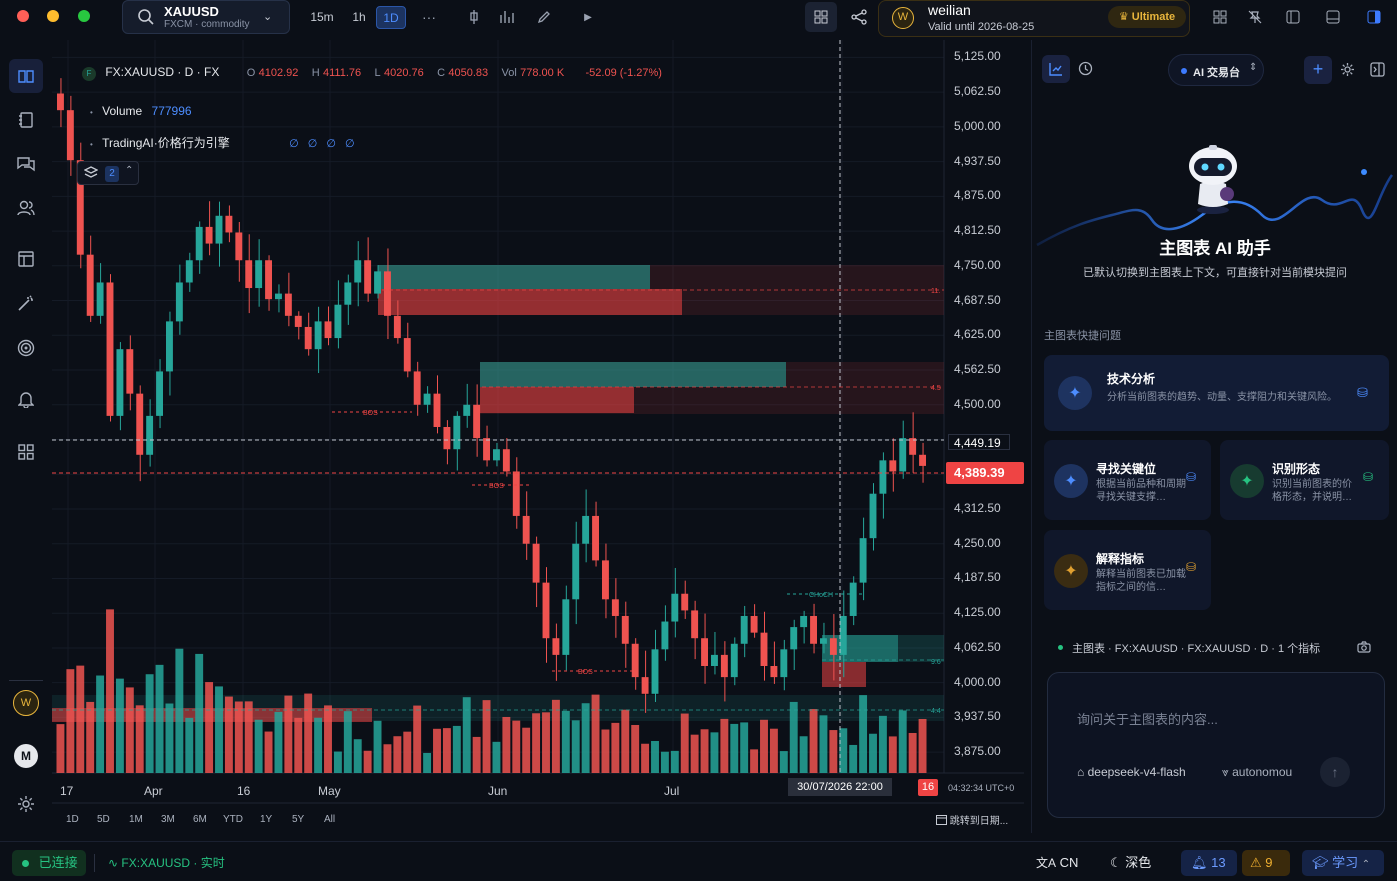 The image size is (1397, 881). What do you see at coordinates (166, 863) in the screenshot?
I see `live-feed-status: ∿ FX:XAUUSD · 实时` at bounding box center [166, 863].